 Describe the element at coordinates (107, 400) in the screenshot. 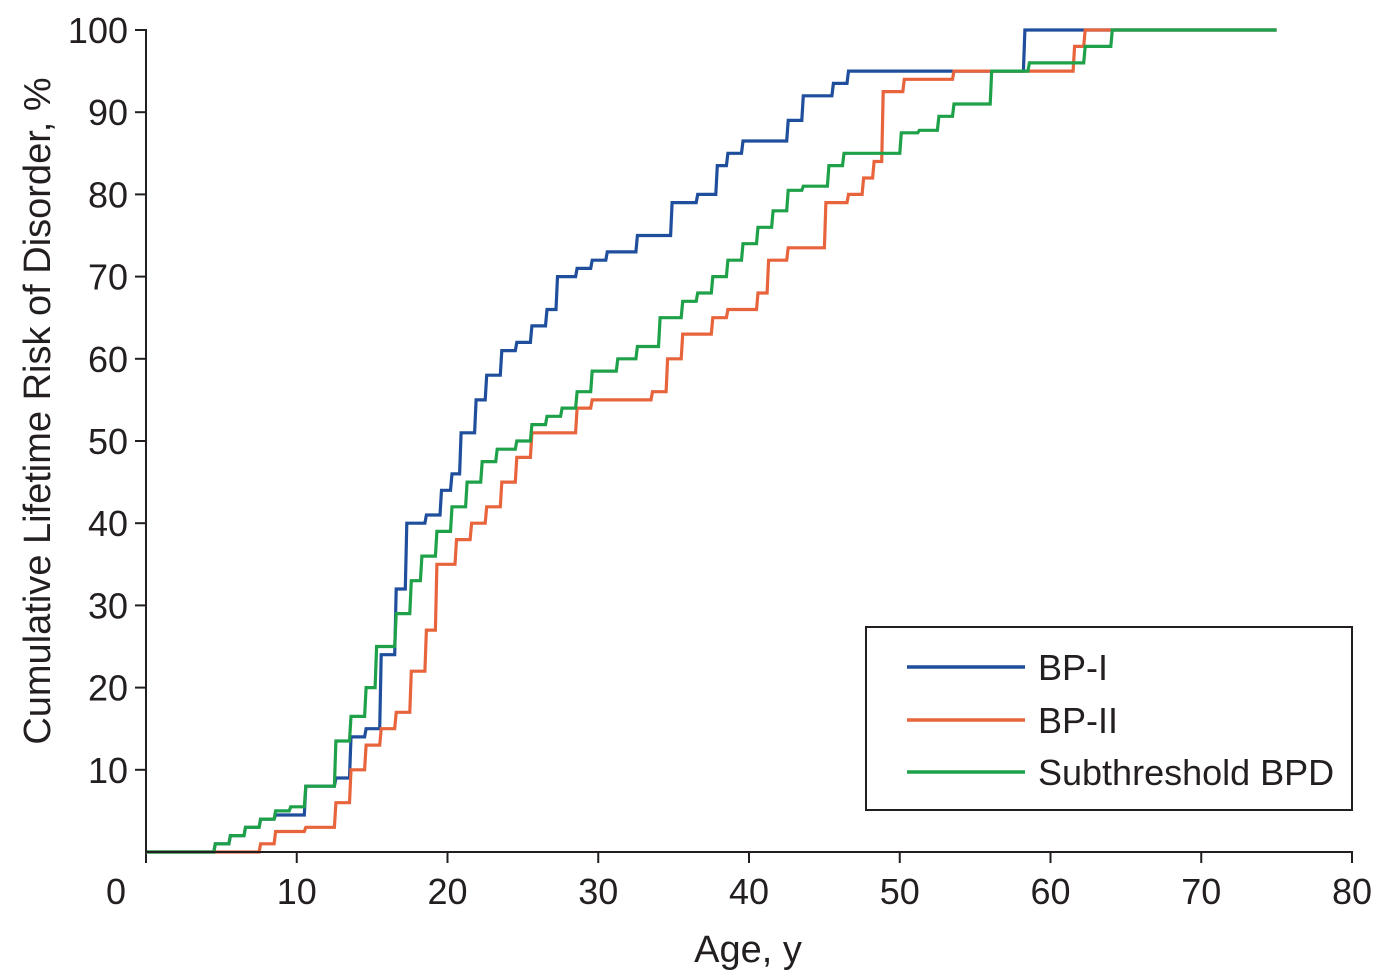

I see `y-axis-ticks: 10 20 30 40 50 60 70 80 90 100` at that location.